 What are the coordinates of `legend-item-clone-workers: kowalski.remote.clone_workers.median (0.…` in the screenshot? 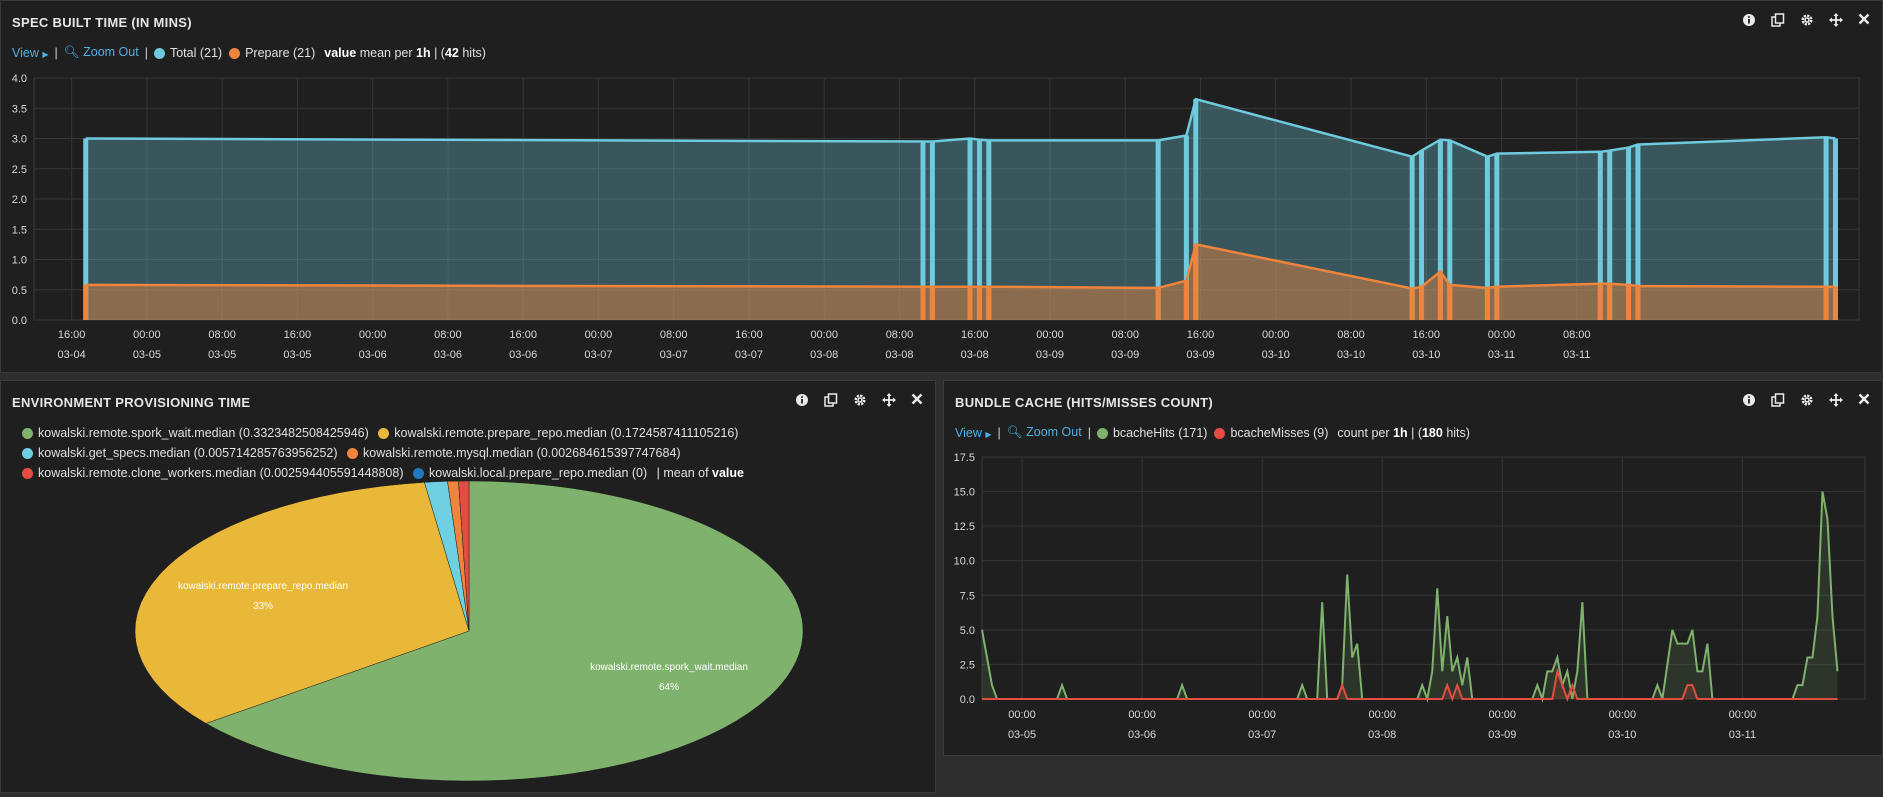 It's located at (213, 473).